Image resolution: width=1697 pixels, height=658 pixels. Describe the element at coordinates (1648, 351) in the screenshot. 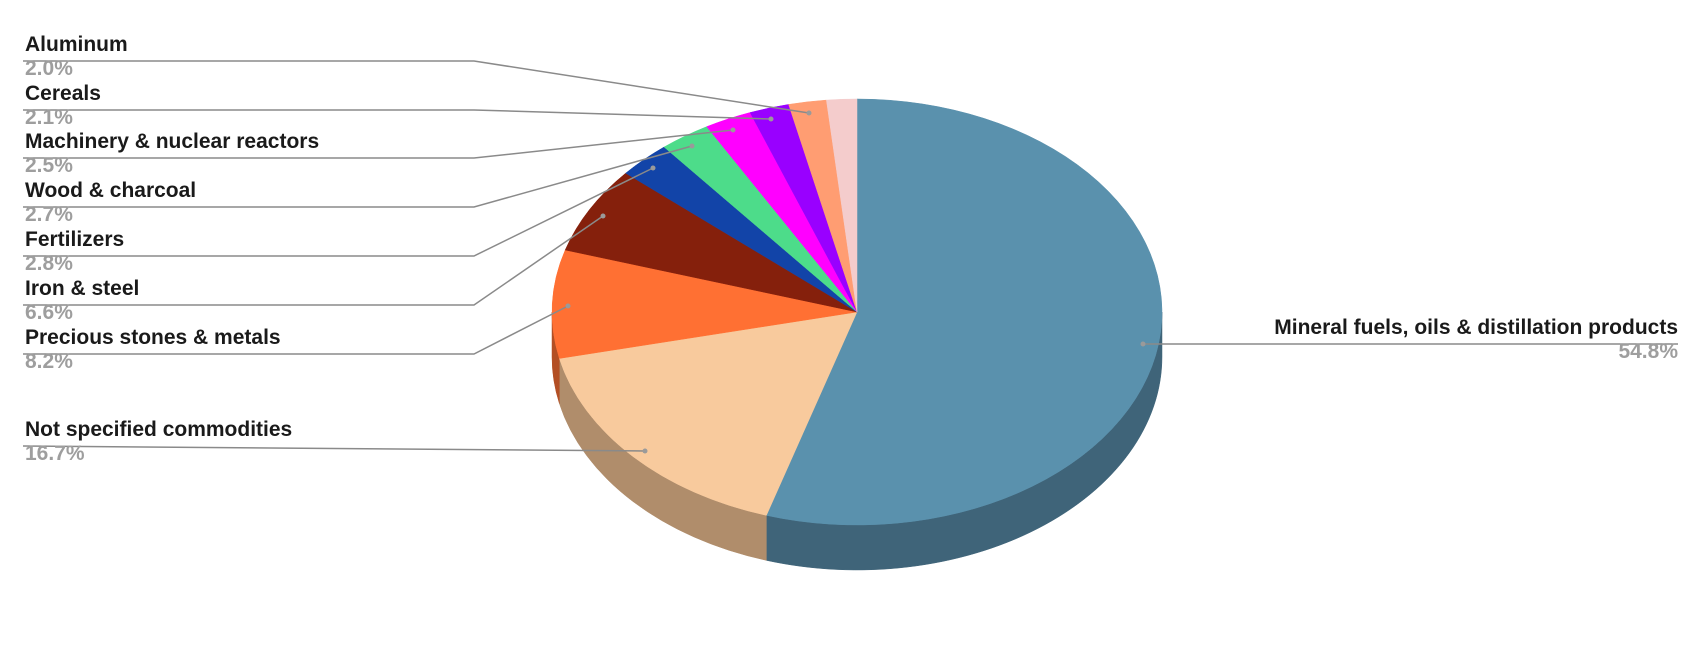

I see `slice-percent: 54.8%` at that location.